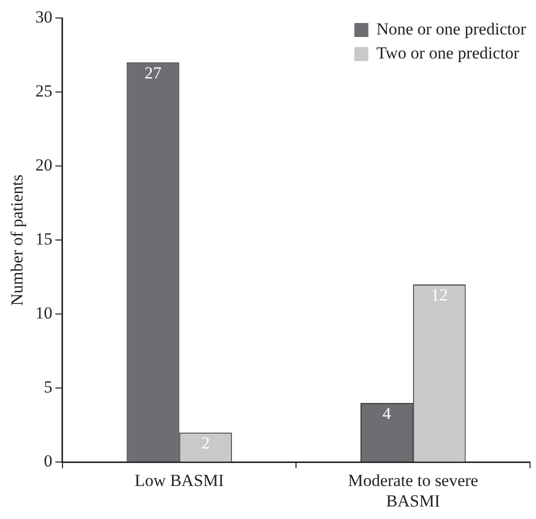  I want to click on data-label: 27, so click(153, 72).